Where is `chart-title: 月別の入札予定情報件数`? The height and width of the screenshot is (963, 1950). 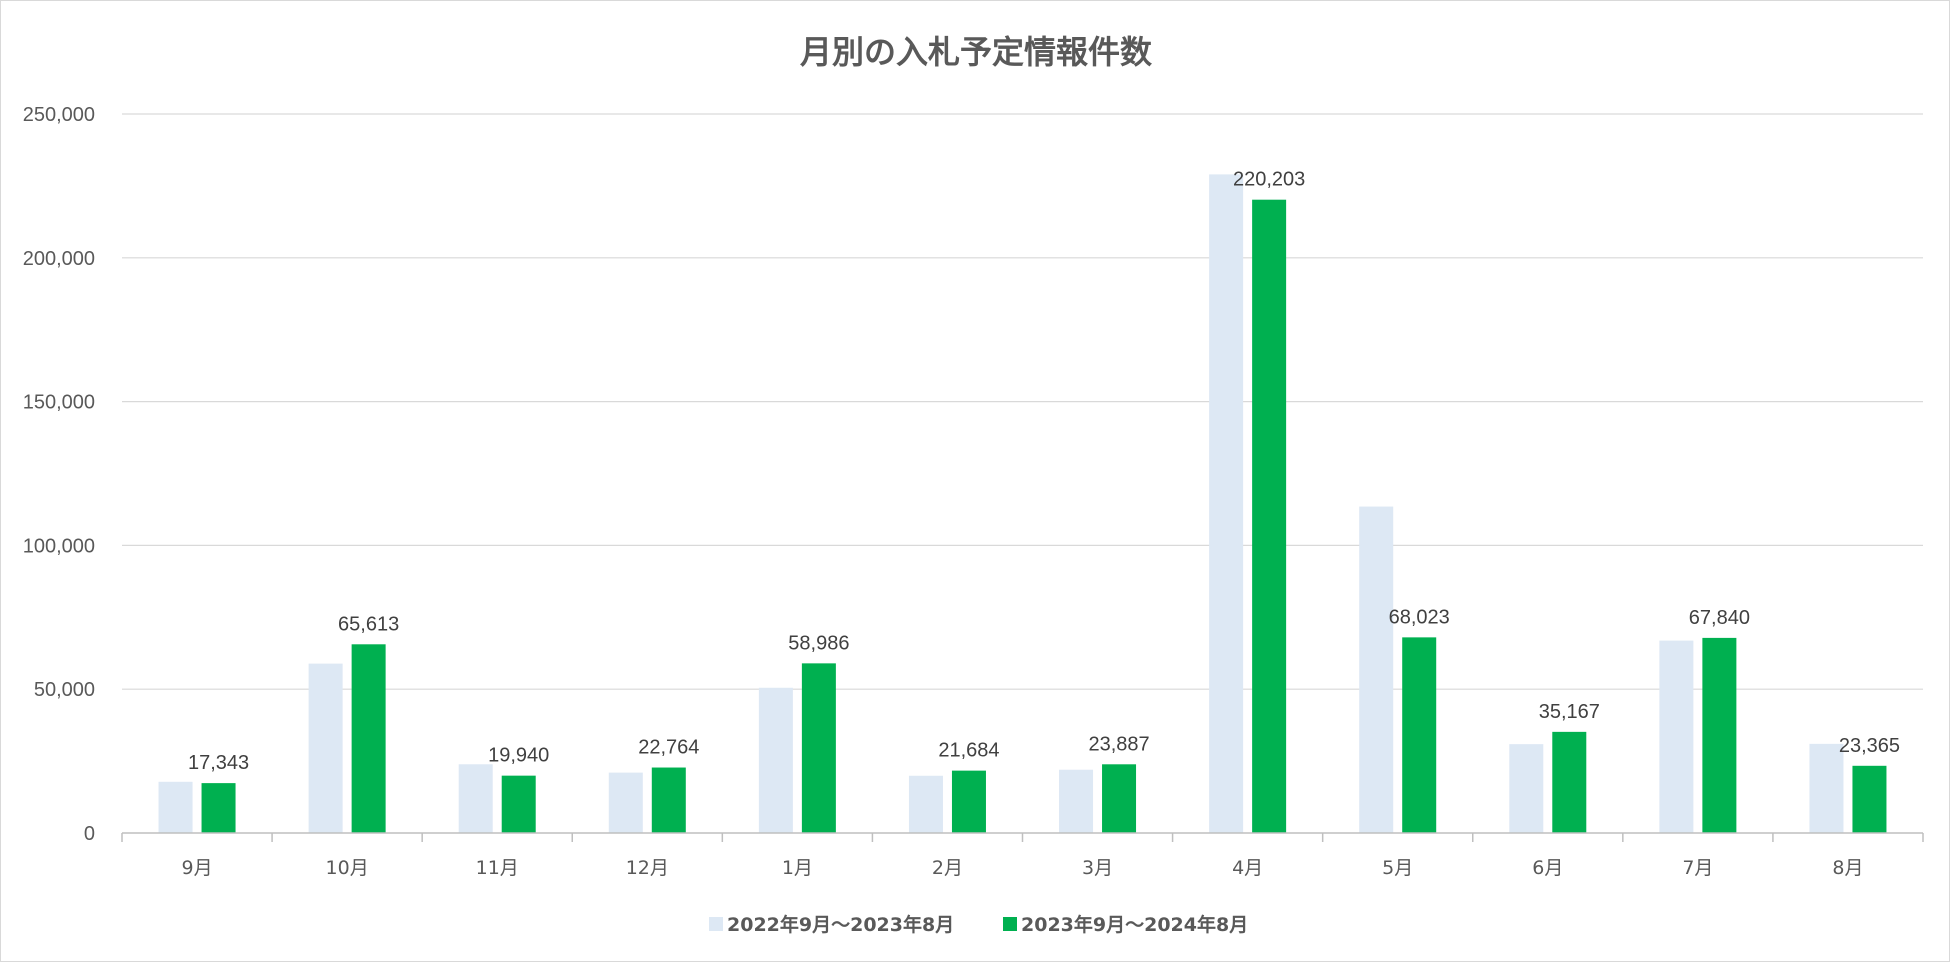 chart-title: 月別の入札予定情報件数 is located at coordinates (976, 52).